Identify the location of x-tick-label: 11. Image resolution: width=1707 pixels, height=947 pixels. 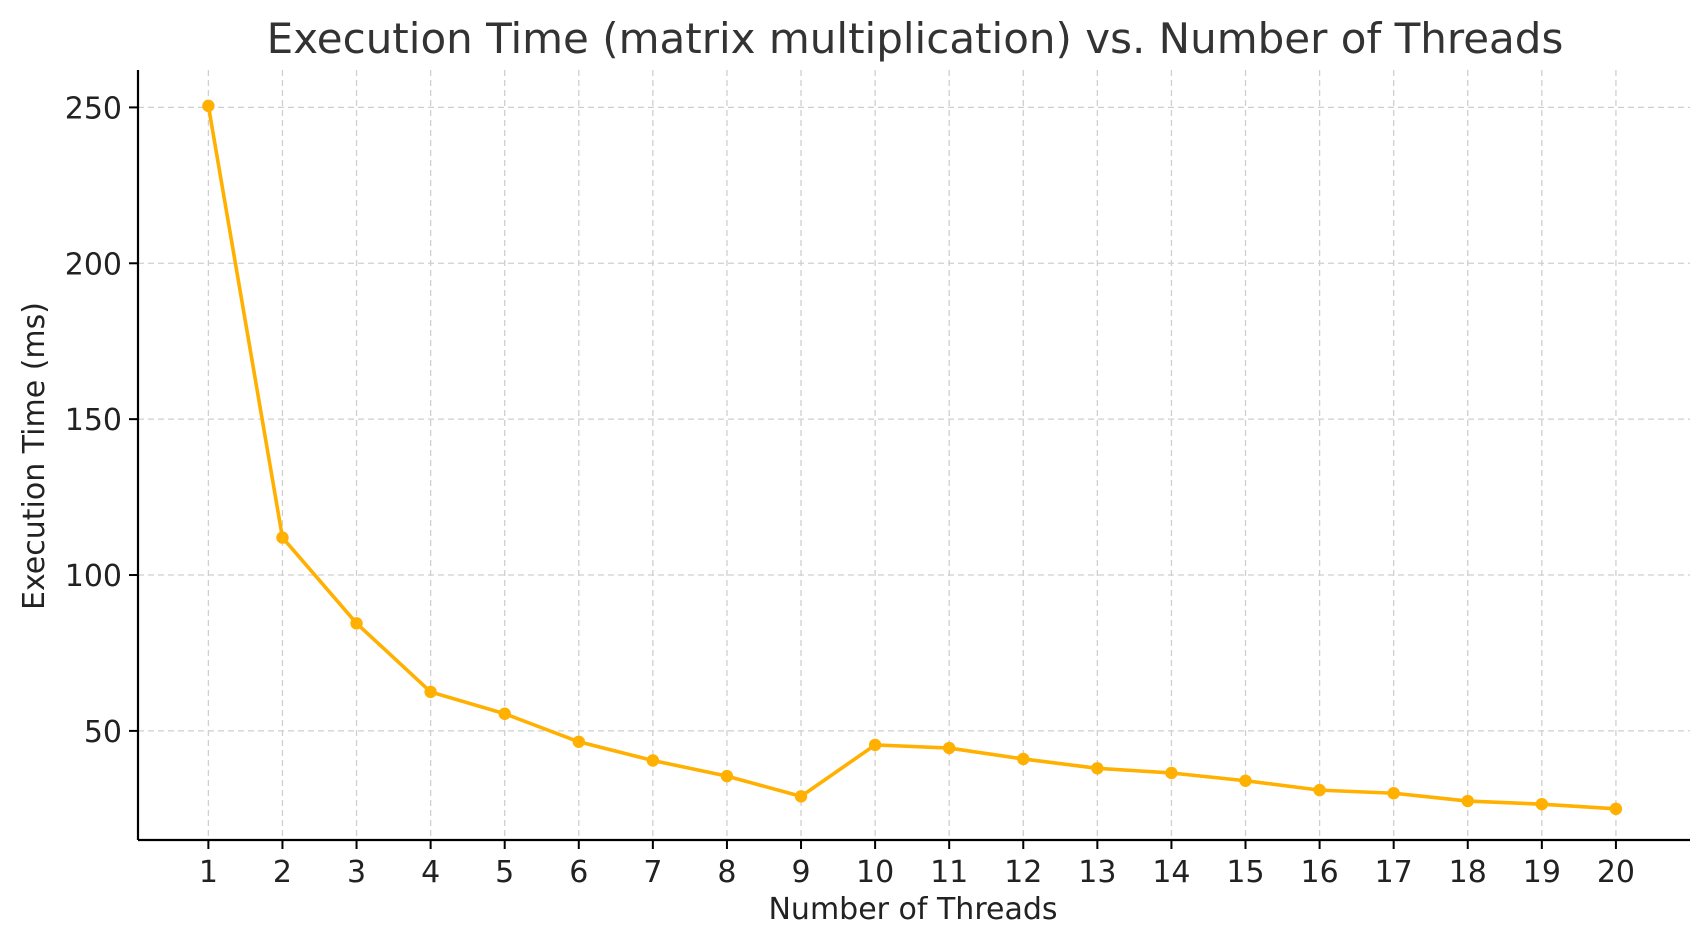
(949, 872).